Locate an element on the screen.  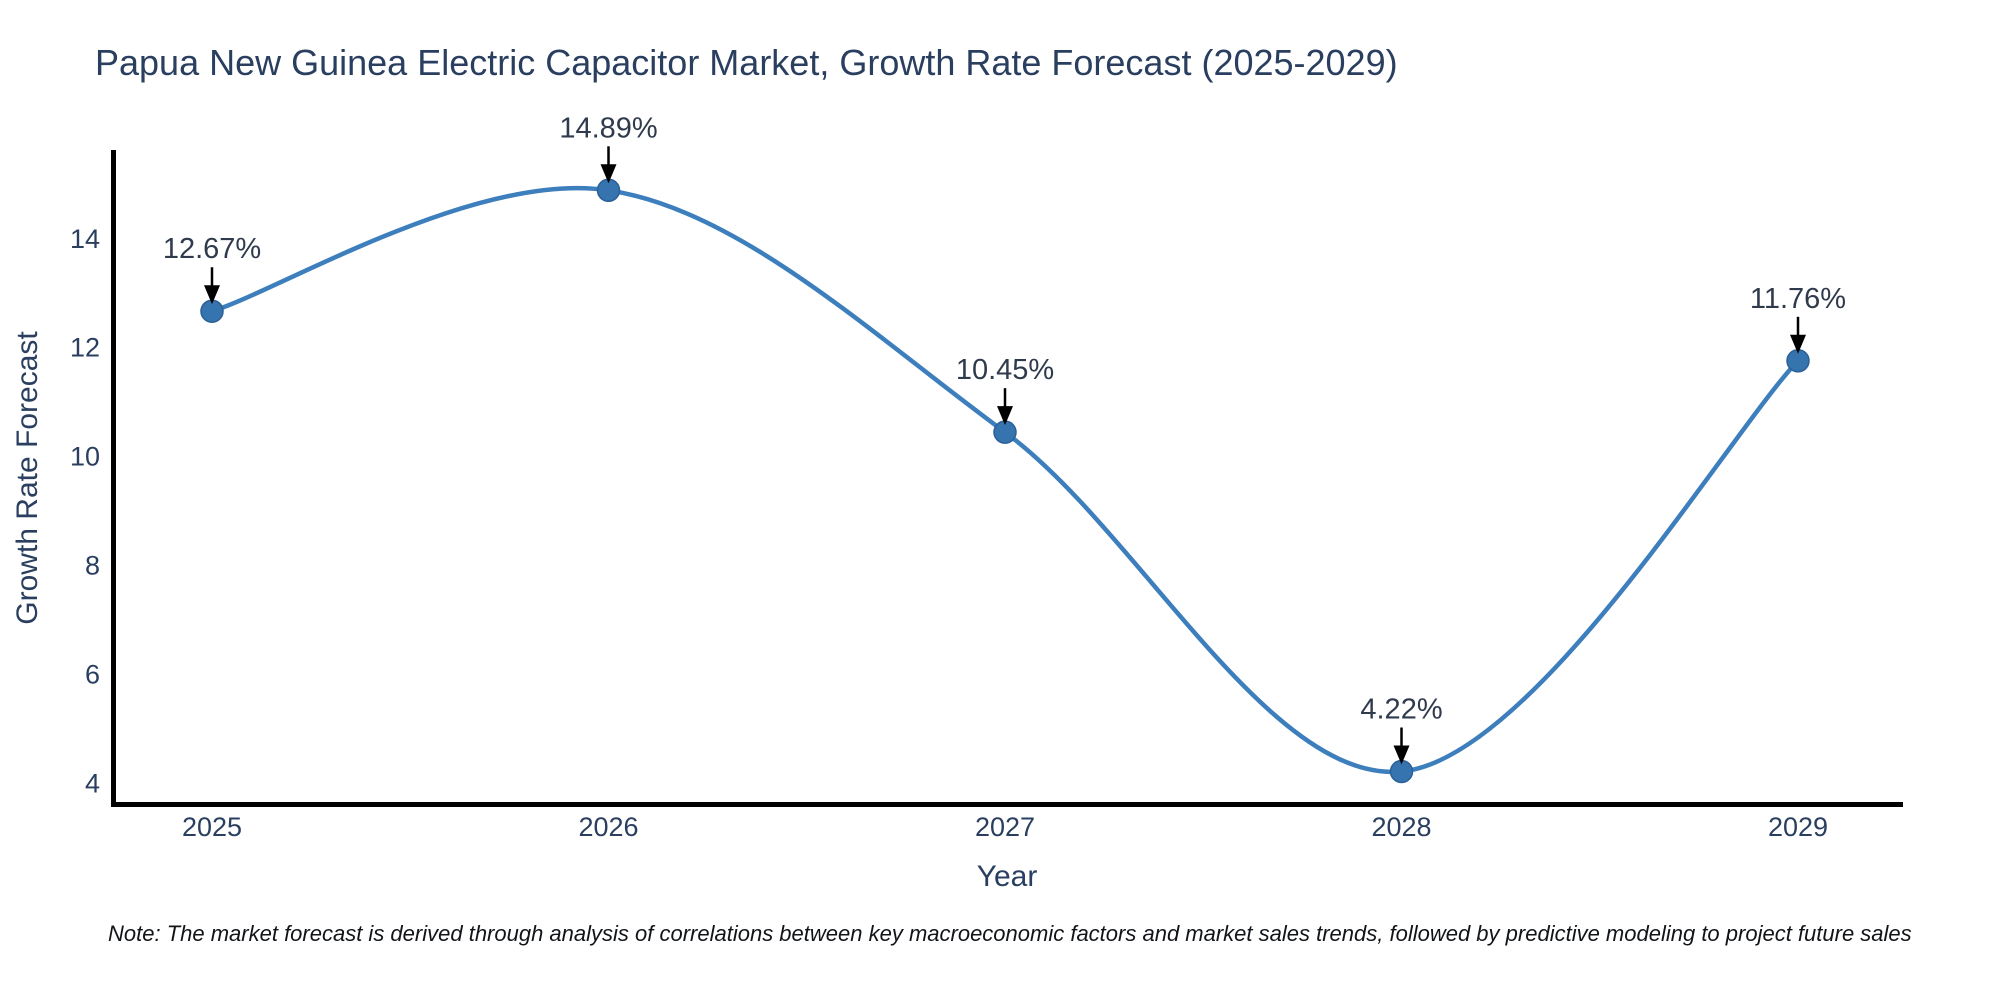
y-tick-label: 14 is located at coordinates (85, 239).